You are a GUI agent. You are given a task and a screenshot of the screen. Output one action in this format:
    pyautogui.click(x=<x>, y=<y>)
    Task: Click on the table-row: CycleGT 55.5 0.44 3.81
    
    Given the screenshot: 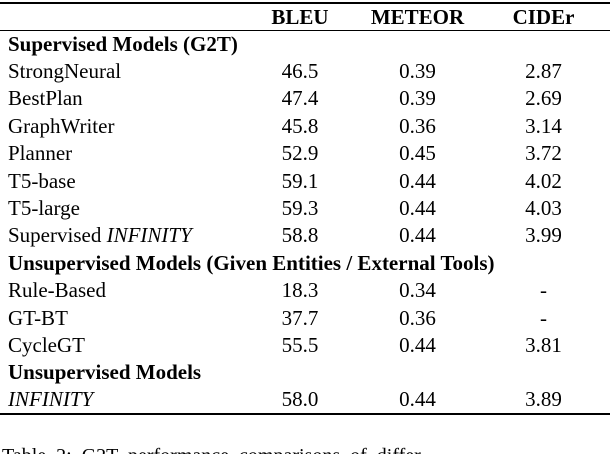 What is the action you would take?
    pyautogui.click(x=305, y=345)
    